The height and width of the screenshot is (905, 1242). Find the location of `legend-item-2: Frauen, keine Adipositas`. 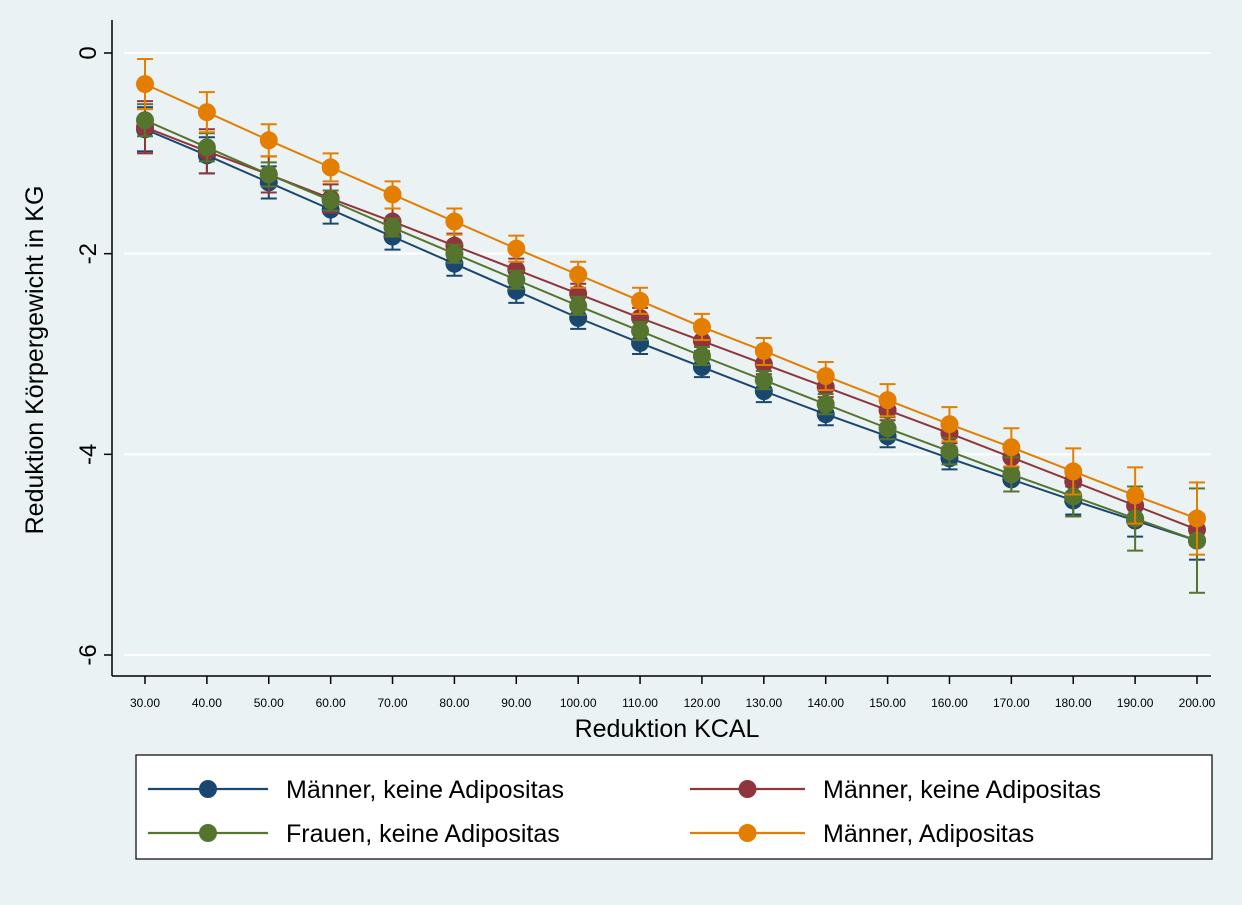

legend-item-2: Frauen, keine Adipositas is located at coordinates (354, 834).